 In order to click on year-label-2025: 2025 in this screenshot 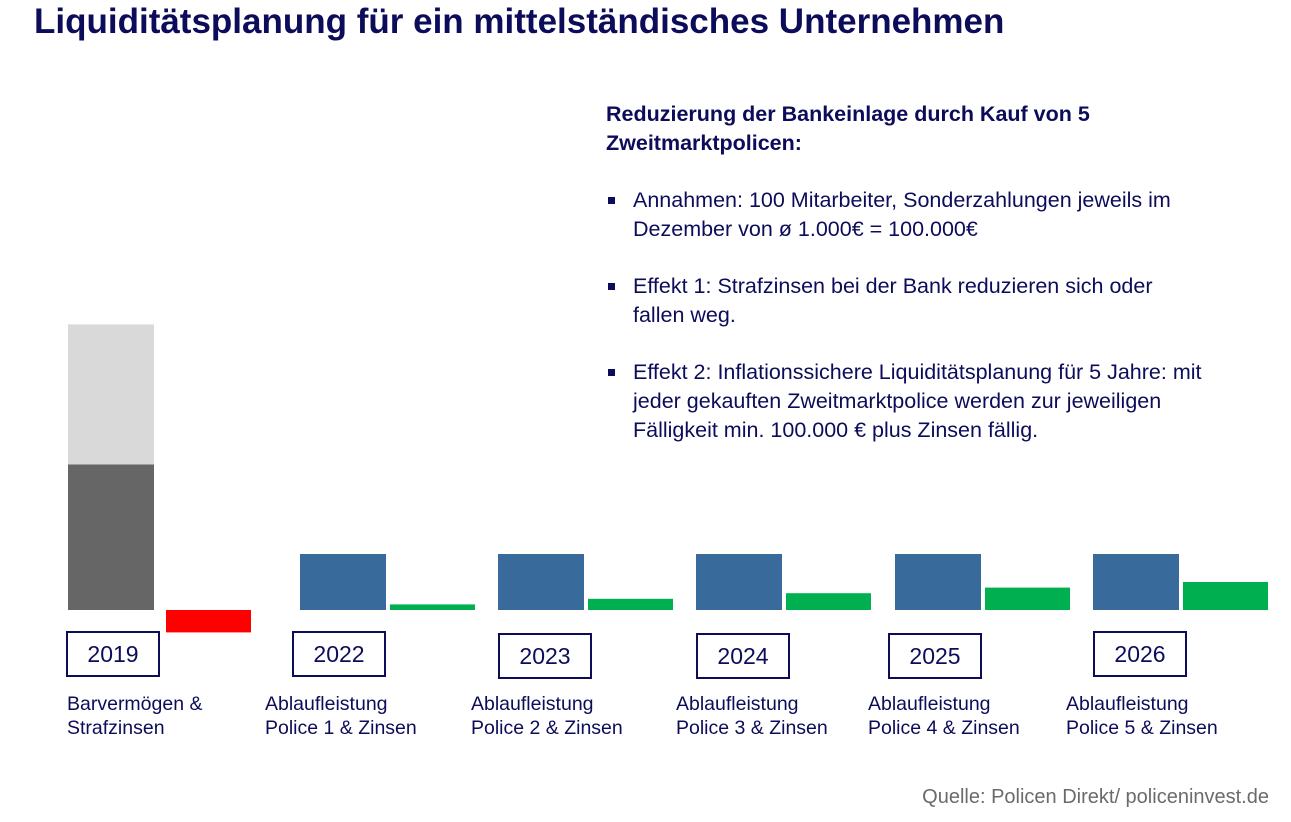, I will do `click(934, 656)`.